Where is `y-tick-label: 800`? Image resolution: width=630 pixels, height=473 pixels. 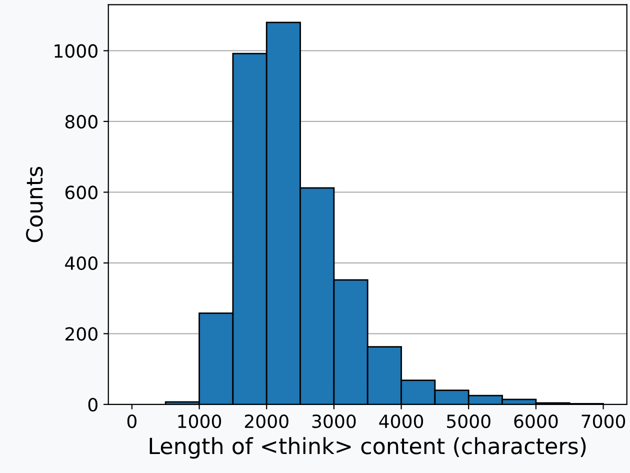
y-tick-label: 800 is located at coordinates (81, 121).